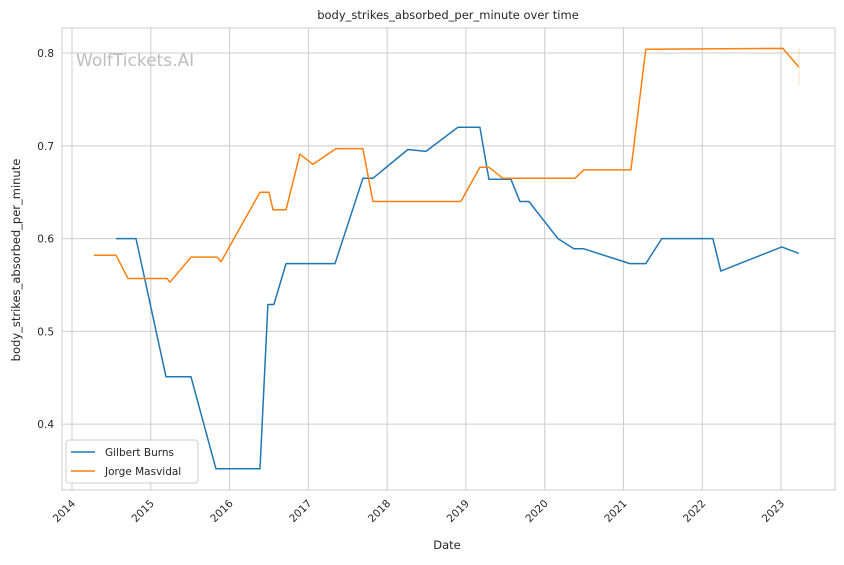 The height and width of the screenshot is (565, 844). I want to click on legend-box, so click(132, 461).